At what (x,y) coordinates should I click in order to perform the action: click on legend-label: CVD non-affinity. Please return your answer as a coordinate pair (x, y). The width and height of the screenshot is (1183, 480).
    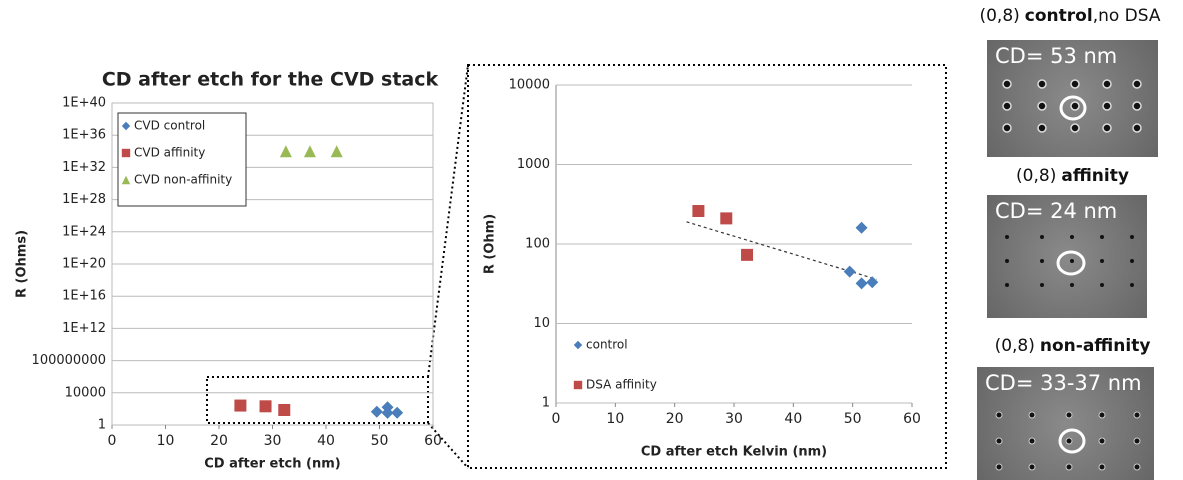
    Looking at the image, I should click on (183, 180).